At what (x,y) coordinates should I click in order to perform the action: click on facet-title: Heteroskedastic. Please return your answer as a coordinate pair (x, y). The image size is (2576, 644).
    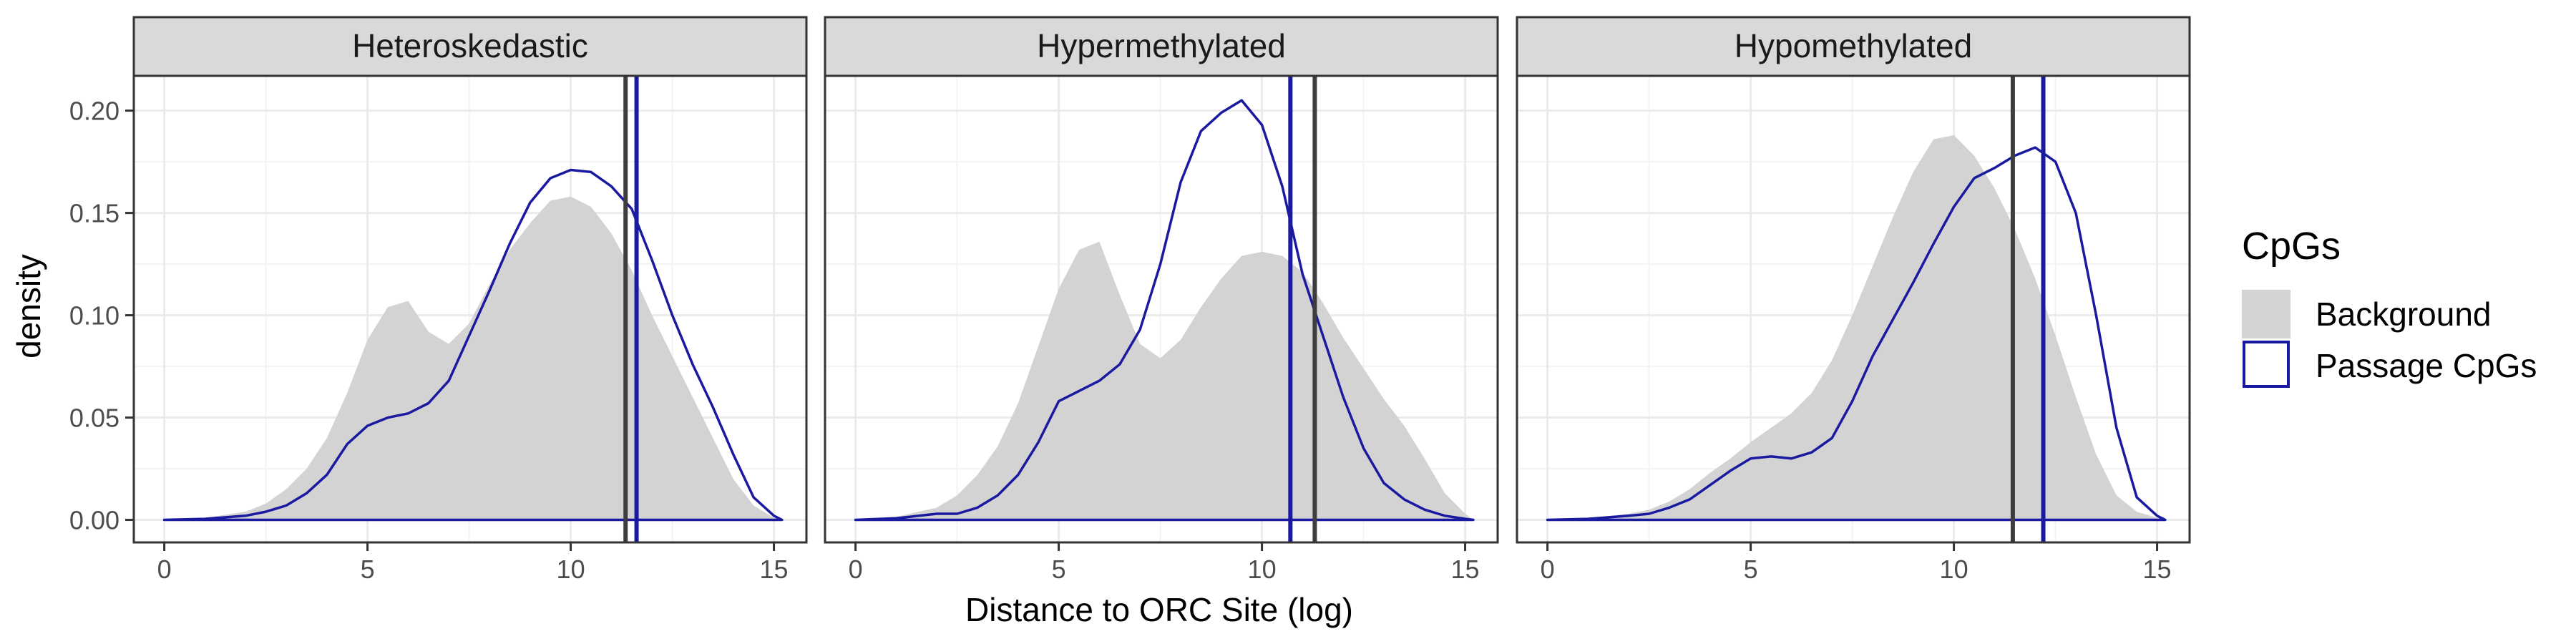
    Looking at the image, I should click on (470, 45).